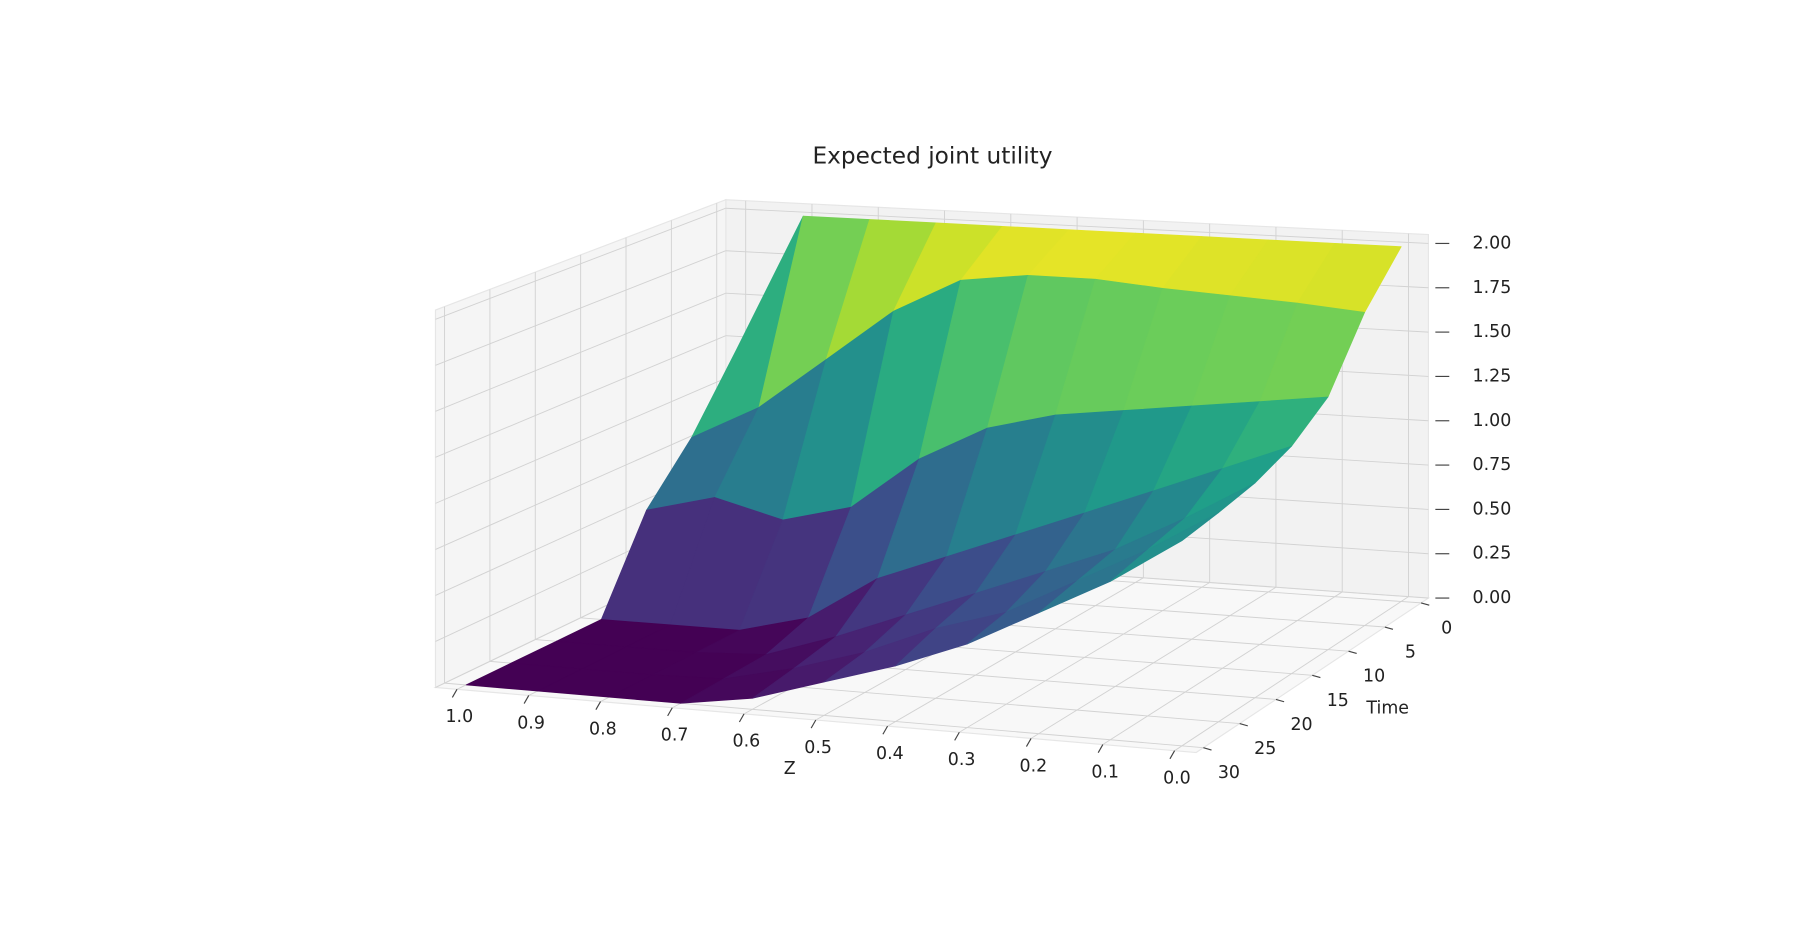 The image size is (1800, 936). Describe the element at coordinates (1492, 465) in the screenshot. I see `z-tick-label: 0.75` at that location.